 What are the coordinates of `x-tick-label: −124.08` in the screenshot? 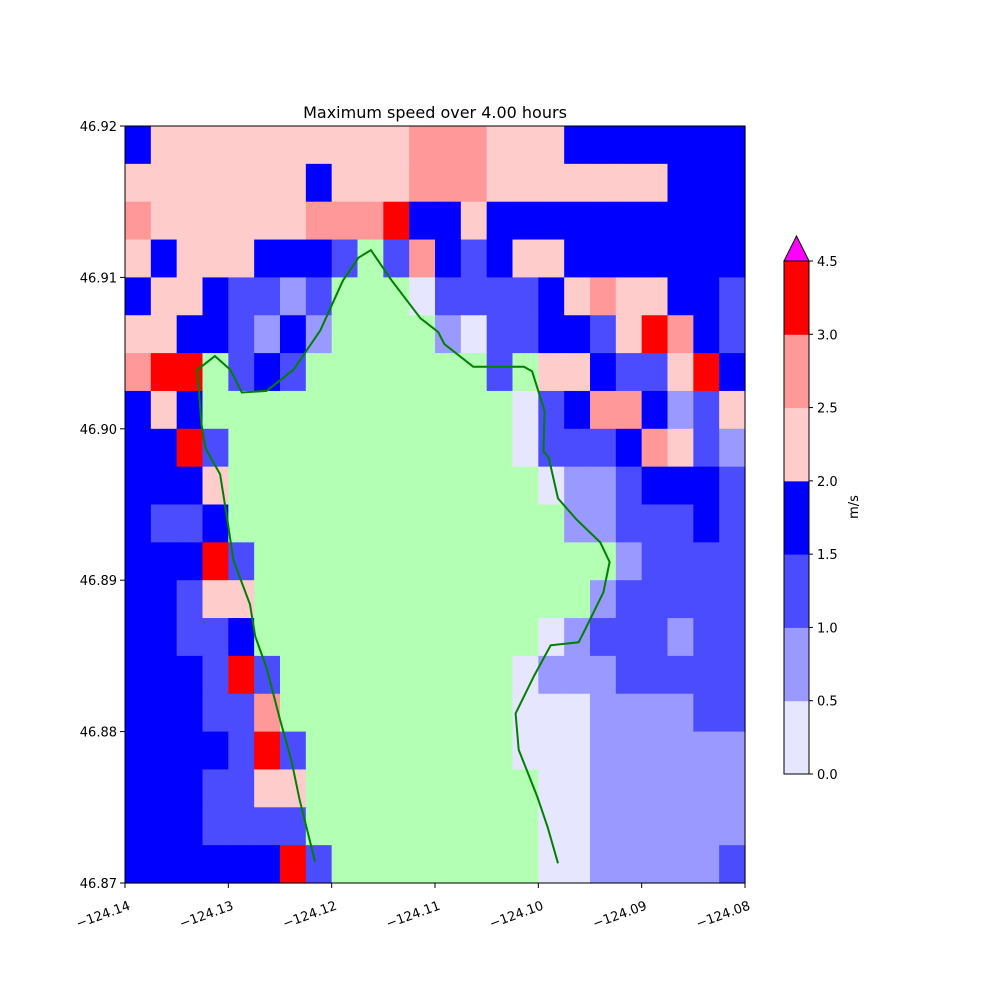 It's located at (723, 915).